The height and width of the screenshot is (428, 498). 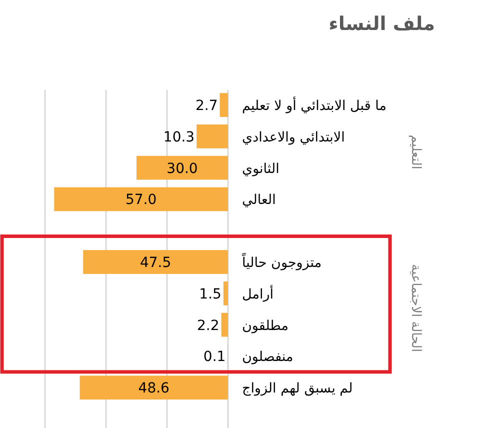 What do you see at coordinates (207, 106) in the screenshot?
I see `data-label: 2.7` at bounding box center [207, 106].